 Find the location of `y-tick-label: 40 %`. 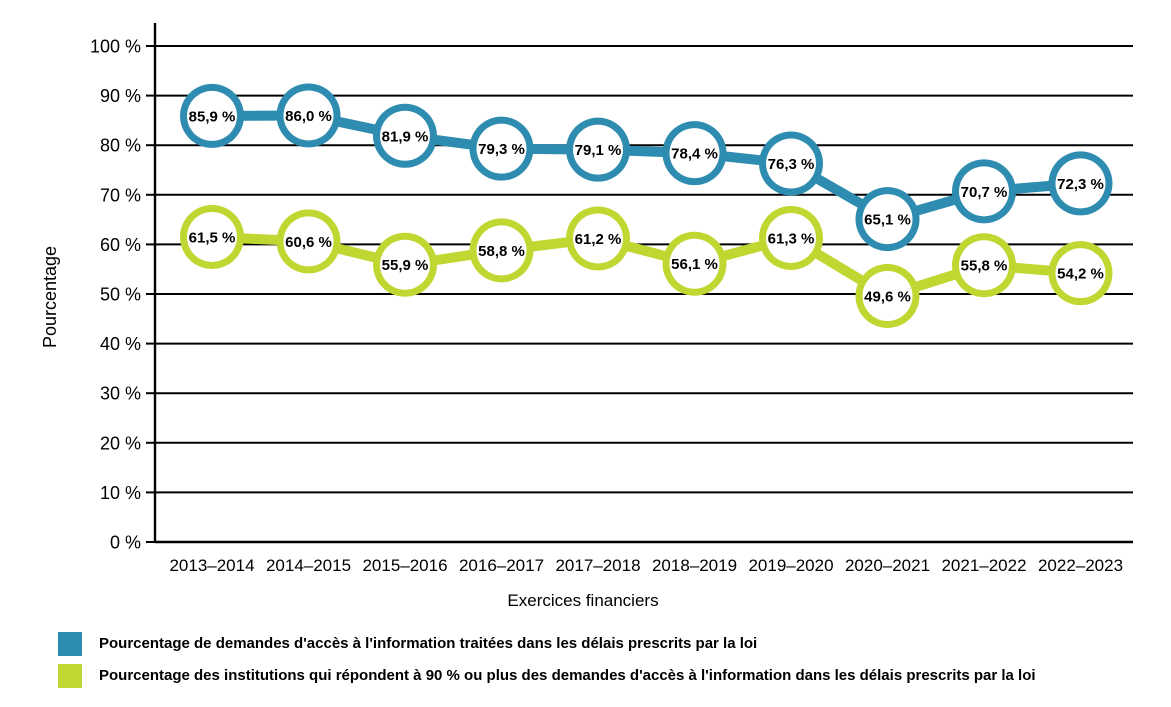

y-tick-label: 40 % is located at coordinates (120, 344).